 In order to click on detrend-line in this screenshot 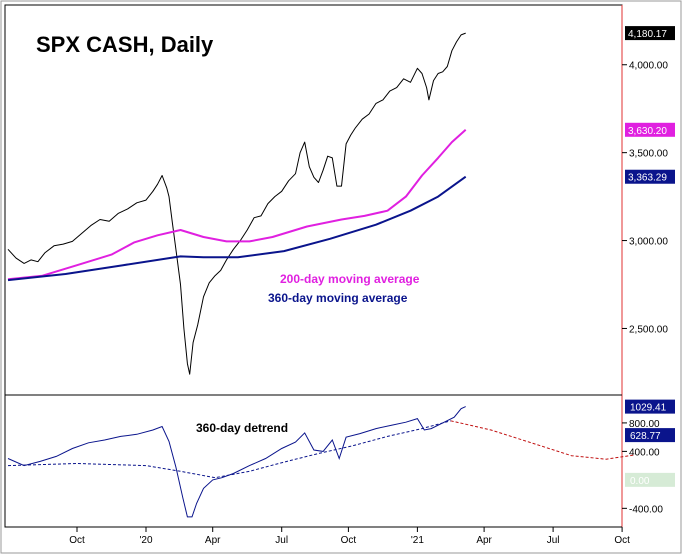, I will do `click(236, 462)`.